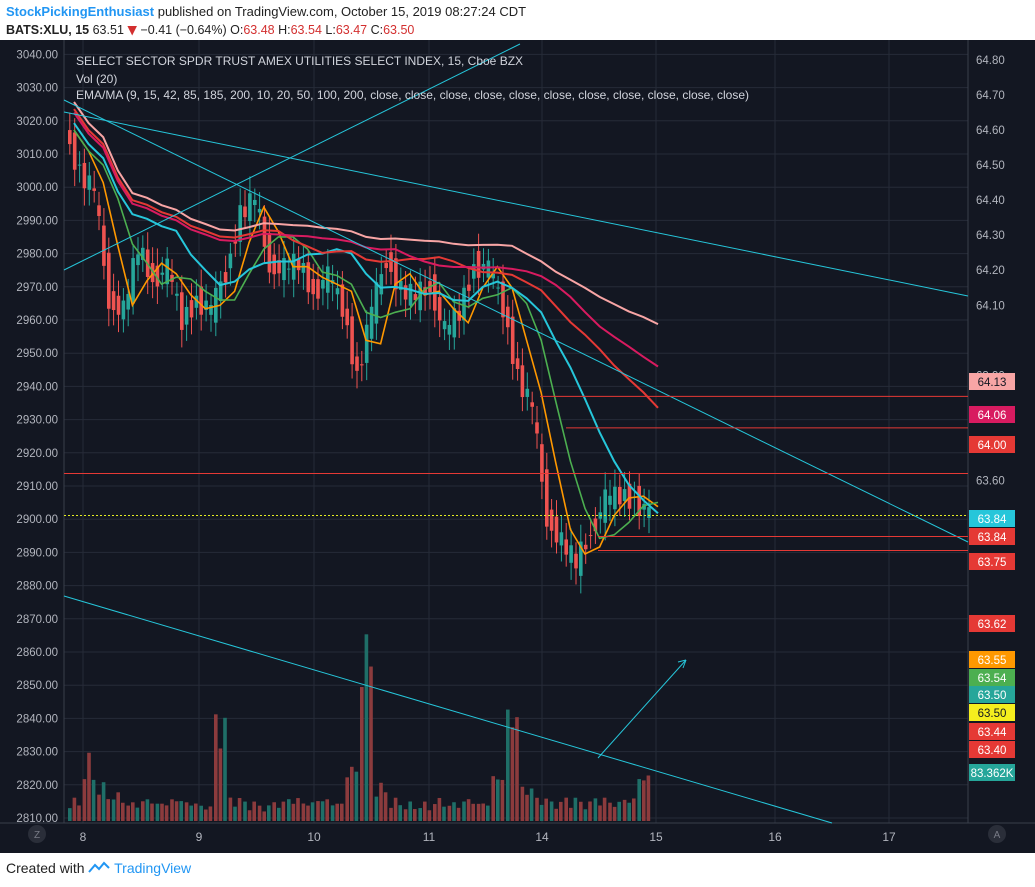  I want to click on price-badge-label: 63.44, so click(992, 733).